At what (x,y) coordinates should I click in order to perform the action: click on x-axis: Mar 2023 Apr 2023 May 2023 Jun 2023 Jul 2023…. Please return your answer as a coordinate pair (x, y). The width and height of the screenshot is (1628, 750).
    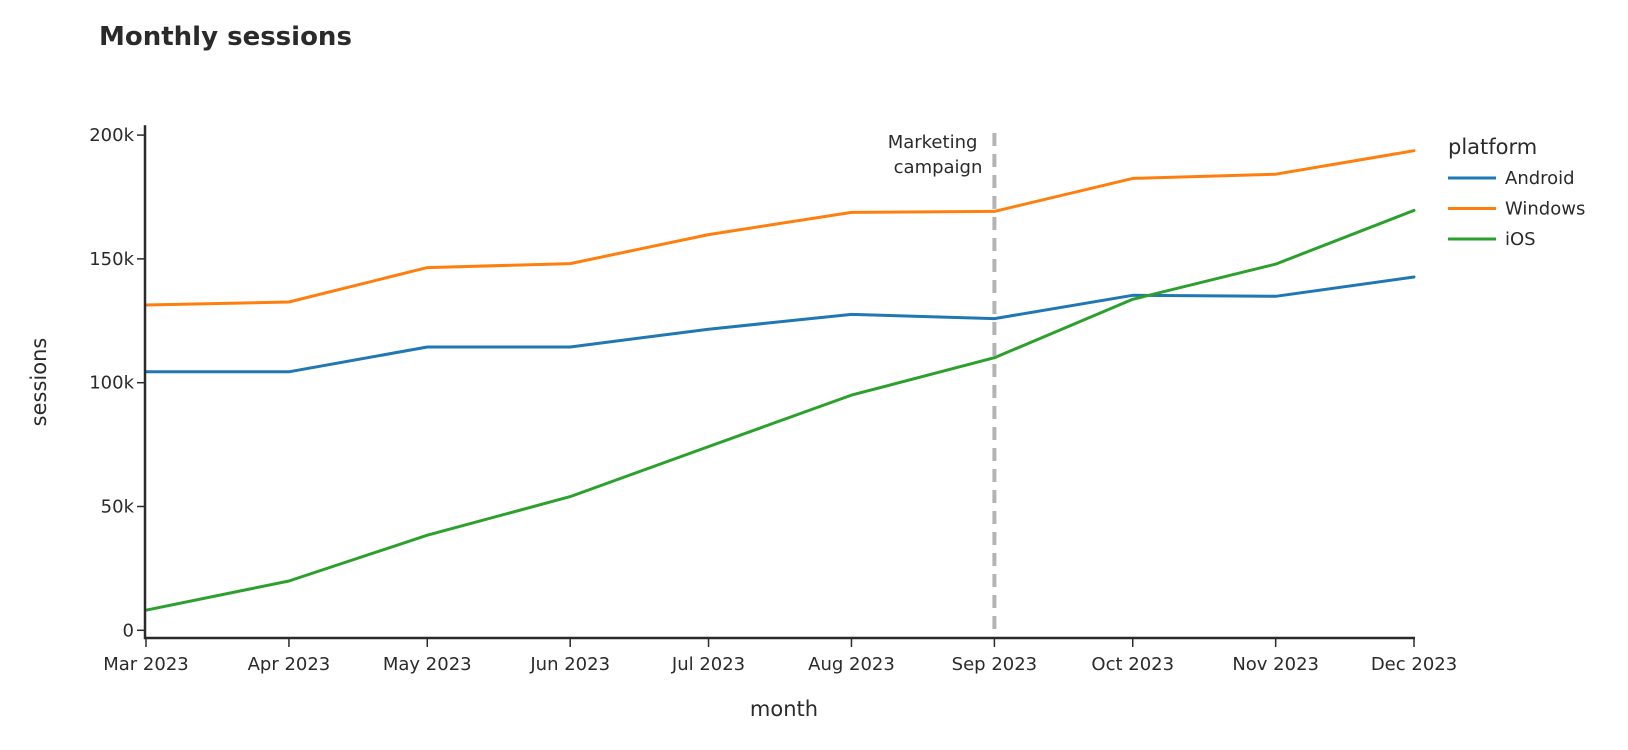
    Looking at the image, I should click on (780, 656).